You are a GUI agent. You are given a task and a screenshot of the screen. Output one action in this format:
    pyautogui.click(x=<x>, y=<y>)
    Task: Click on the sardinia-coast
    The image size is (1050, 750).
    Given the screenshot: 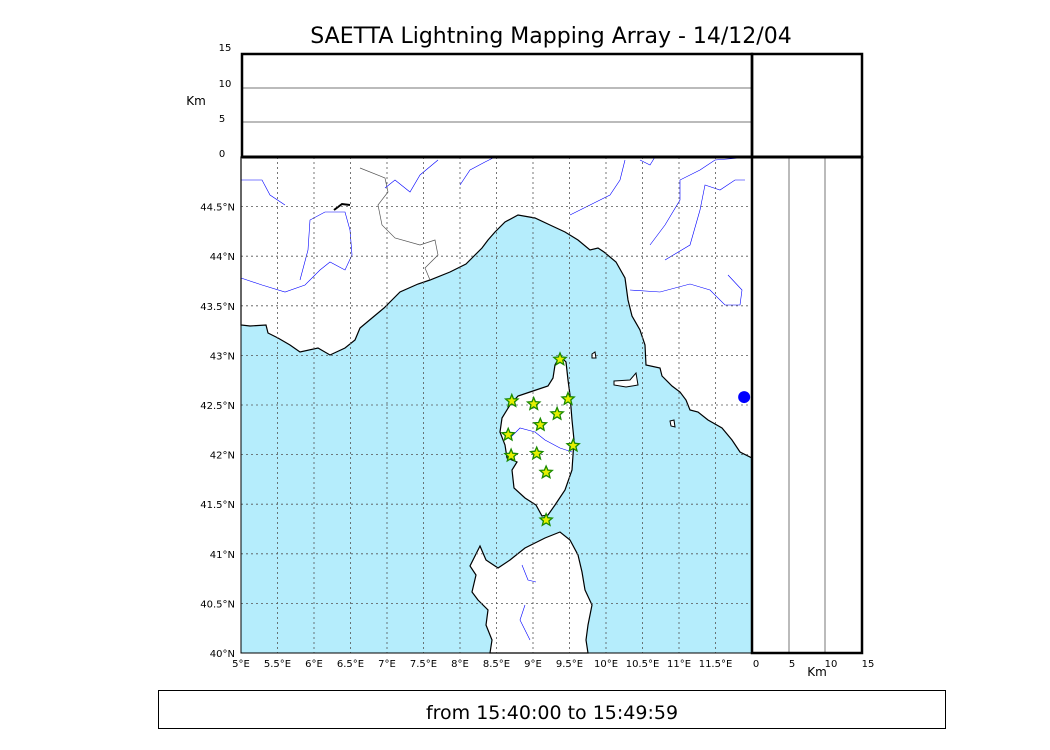 What is the action you would take?
    pyautogui.click(x=531, y=592)
    